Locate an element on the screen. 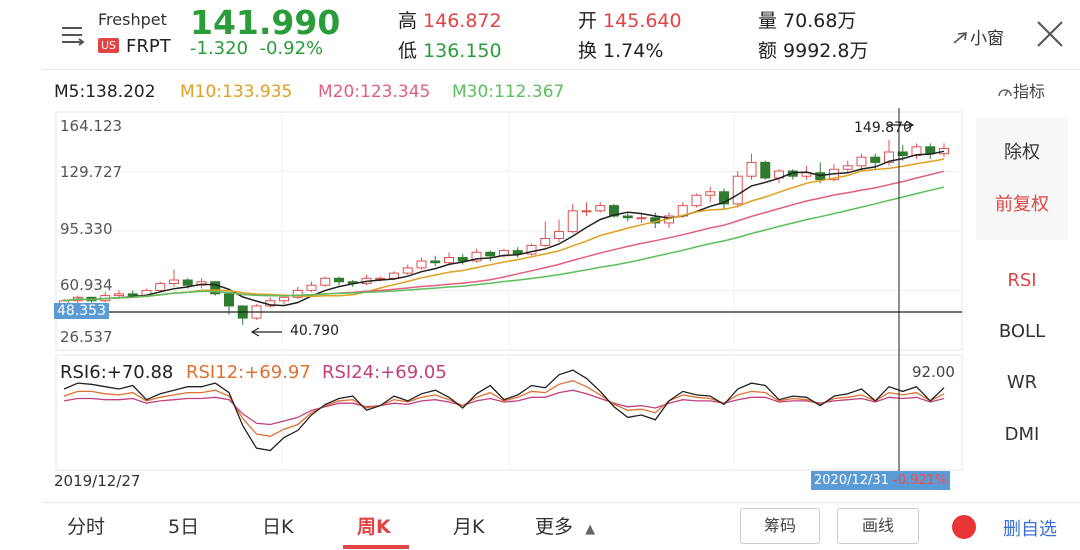 The height and width of the screenshot is (550, 1080). chips-button: 筹码 is located at coordinates (780, 526).